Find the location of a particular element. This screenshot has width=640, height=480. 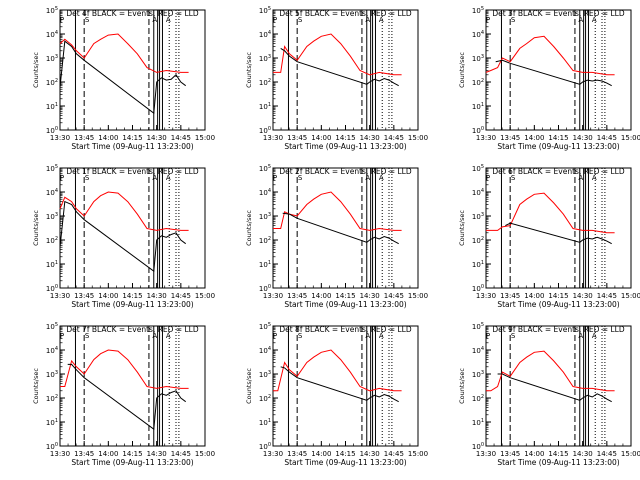

top-marker-label: P is located at coordinates (62, 20).